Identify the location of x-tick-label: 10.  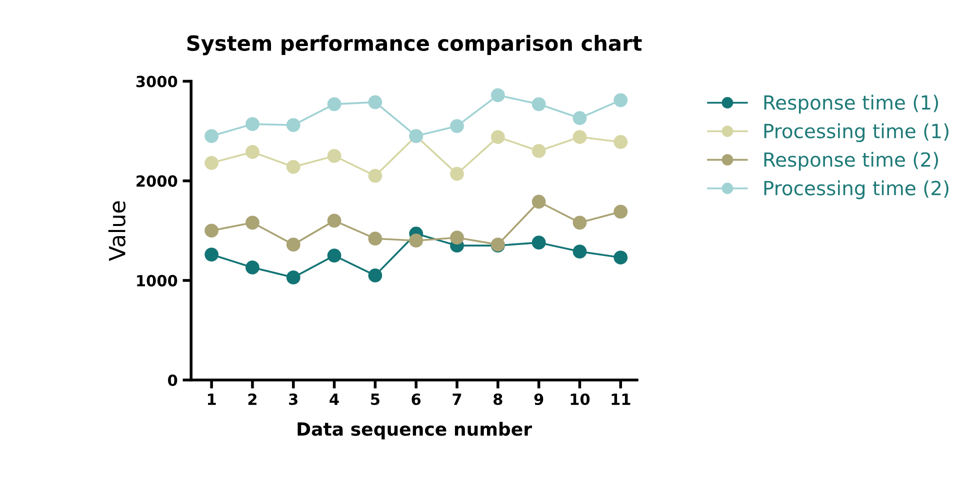
(580, 399).